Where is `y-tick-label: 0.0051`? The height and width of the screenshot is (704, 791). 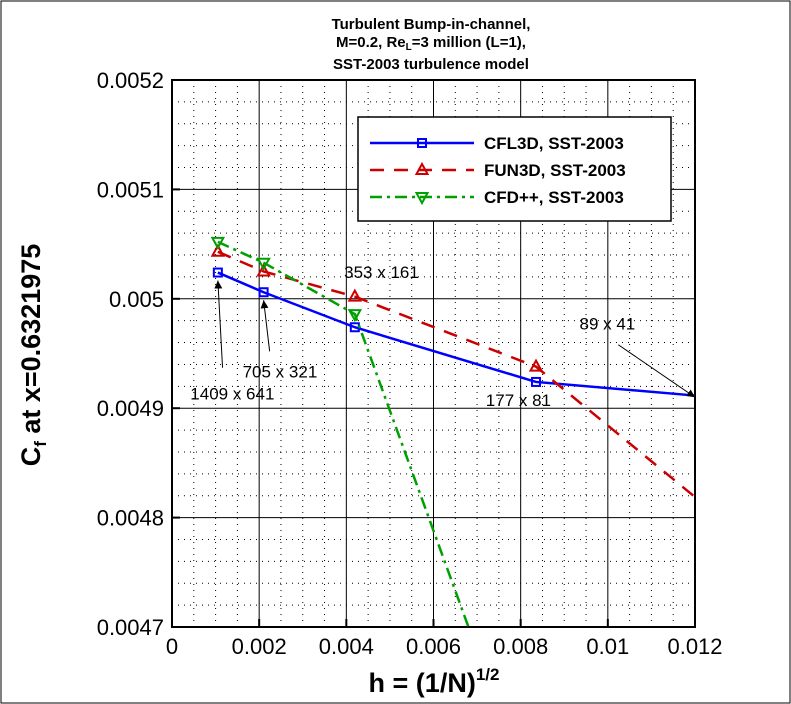
y-tick-label: 0.0051 is located at coordinates (130, 189).